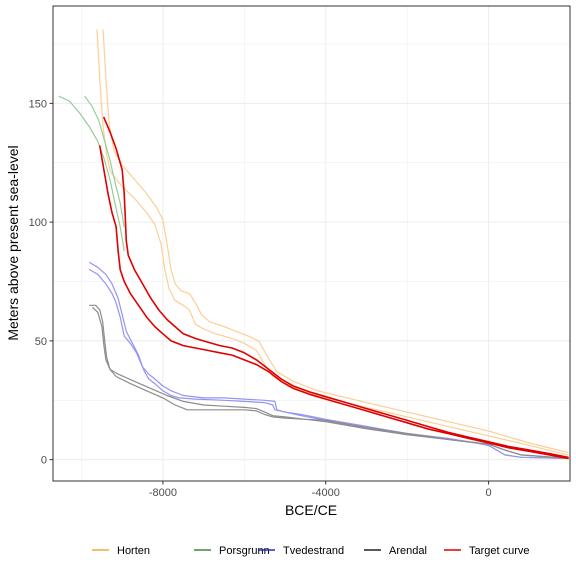 This screenshot has height=576, width=576. What do you see at coordinates (38, 104) in the screenshot?
I see `y-tick-label: 150` at bounding box center [38, 104].